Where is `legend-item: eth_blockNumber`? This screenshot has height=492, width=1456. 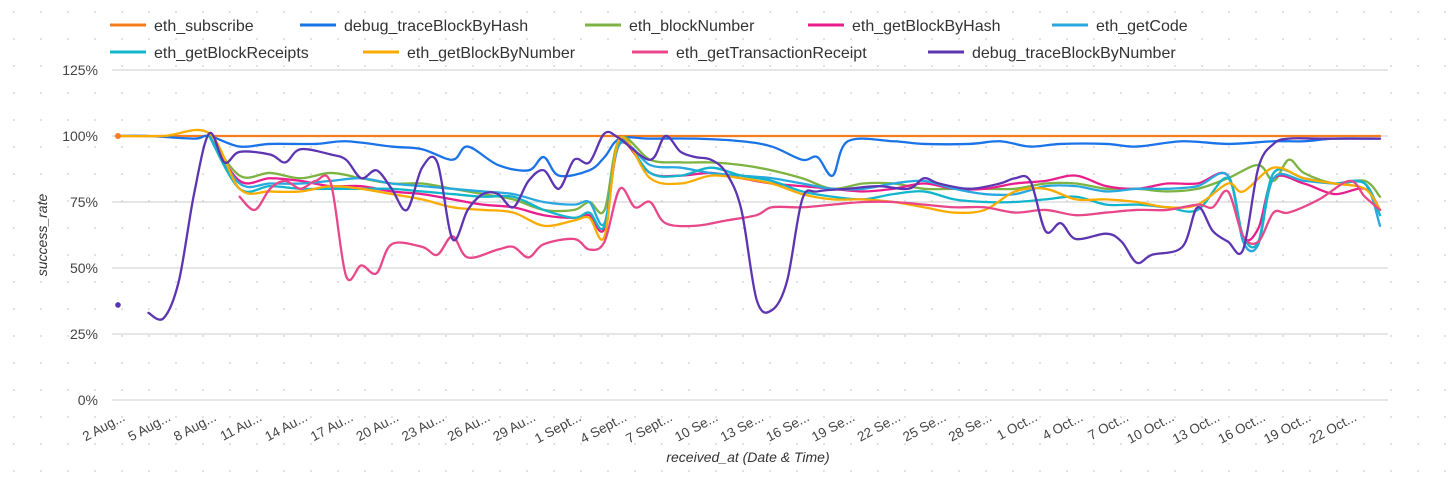 legend-item: eth_blockNumber is located at coordinates (670, 26).